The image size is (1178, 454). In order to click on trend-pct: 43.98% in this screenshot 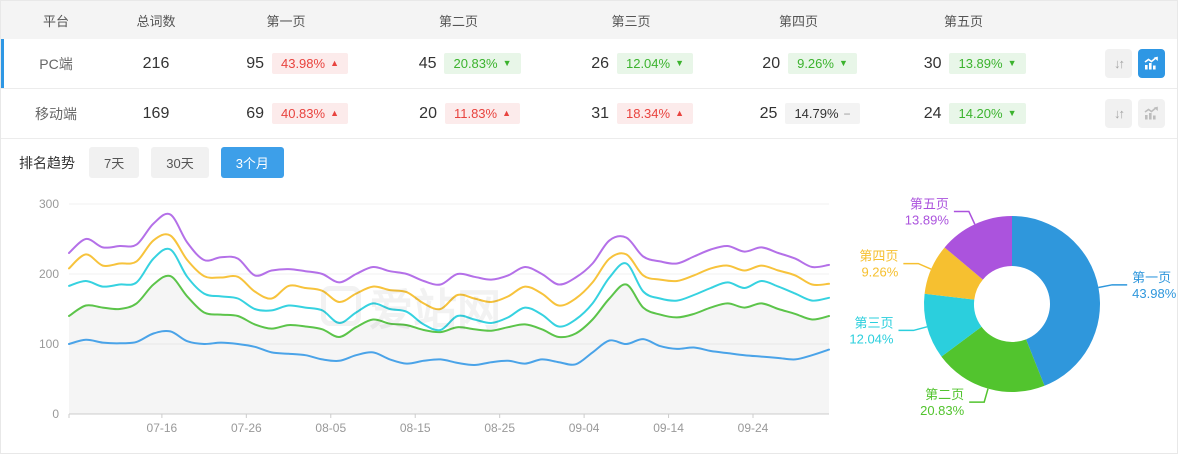, I will do `click(303, 63)`.